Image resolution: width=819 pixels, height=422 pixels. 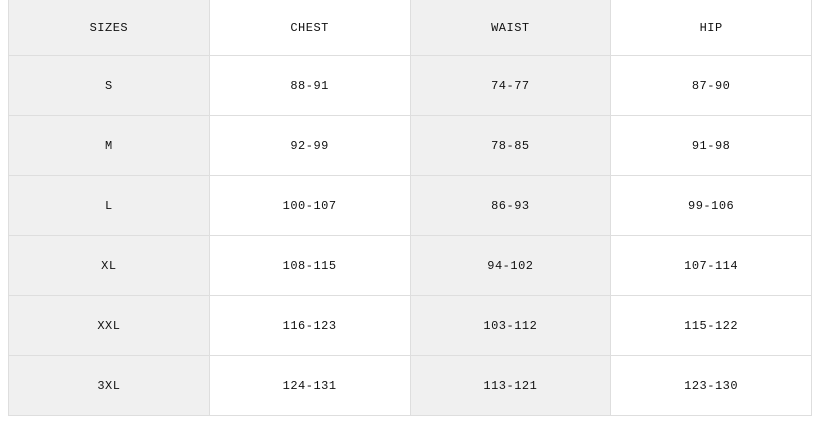 I want to click on table-row: 3XL 124-131 113-121 123-130, so click(x=410, y=385).